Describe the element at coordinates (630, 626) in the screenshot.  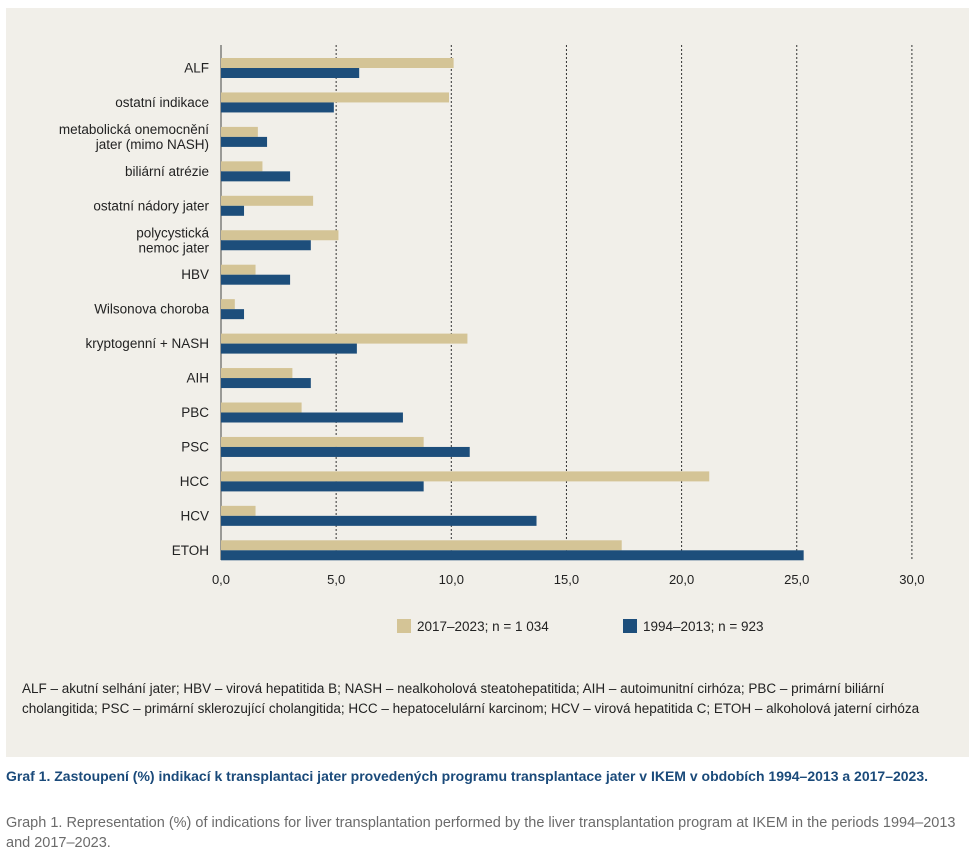
I see `legend-1994-2013-swatch` at that location.